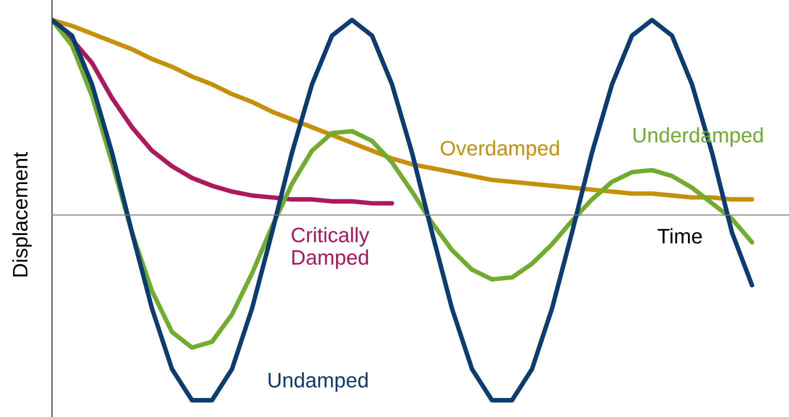 The image size is (789, 417). I want to click on series-label: Undamped, so click(318, 382).